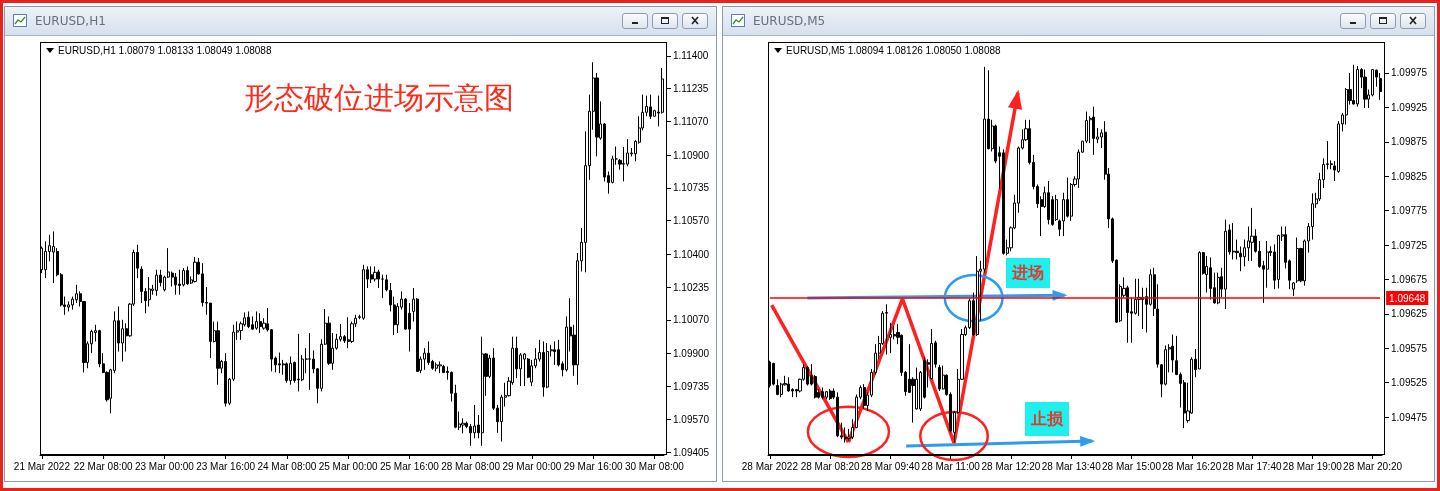  What do you see at coordinates (691, 121) in the screenshot?
I see `y-tick-label: 1.11070` at bounding box center [691, 121].